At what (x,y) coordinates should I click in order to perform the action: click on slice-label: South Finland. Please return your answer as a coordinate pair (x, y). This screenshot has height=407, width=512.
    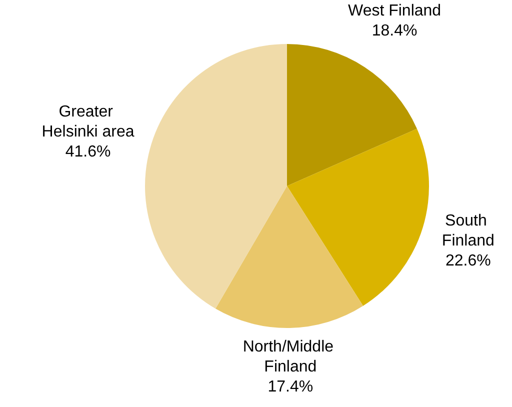
    Looking at the image, I should click on (468, 231).